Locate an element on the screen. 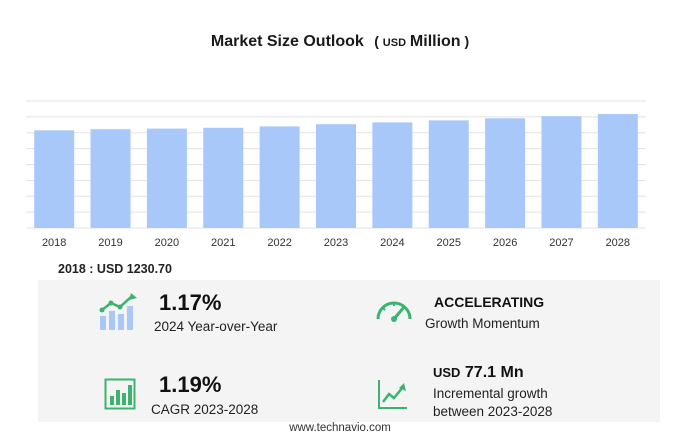  x-tick-label-2024: 2024 is located at coordinates (392, 243).